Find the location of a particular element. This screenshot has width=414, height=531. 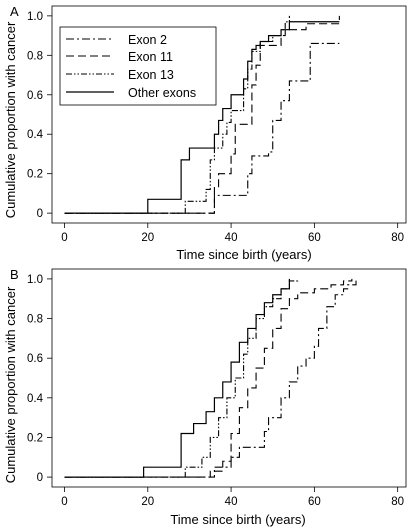

y-ticks-a: 0 0.2 0.4 0.6 0.8 1.0 is located at coordinates (39, 115).